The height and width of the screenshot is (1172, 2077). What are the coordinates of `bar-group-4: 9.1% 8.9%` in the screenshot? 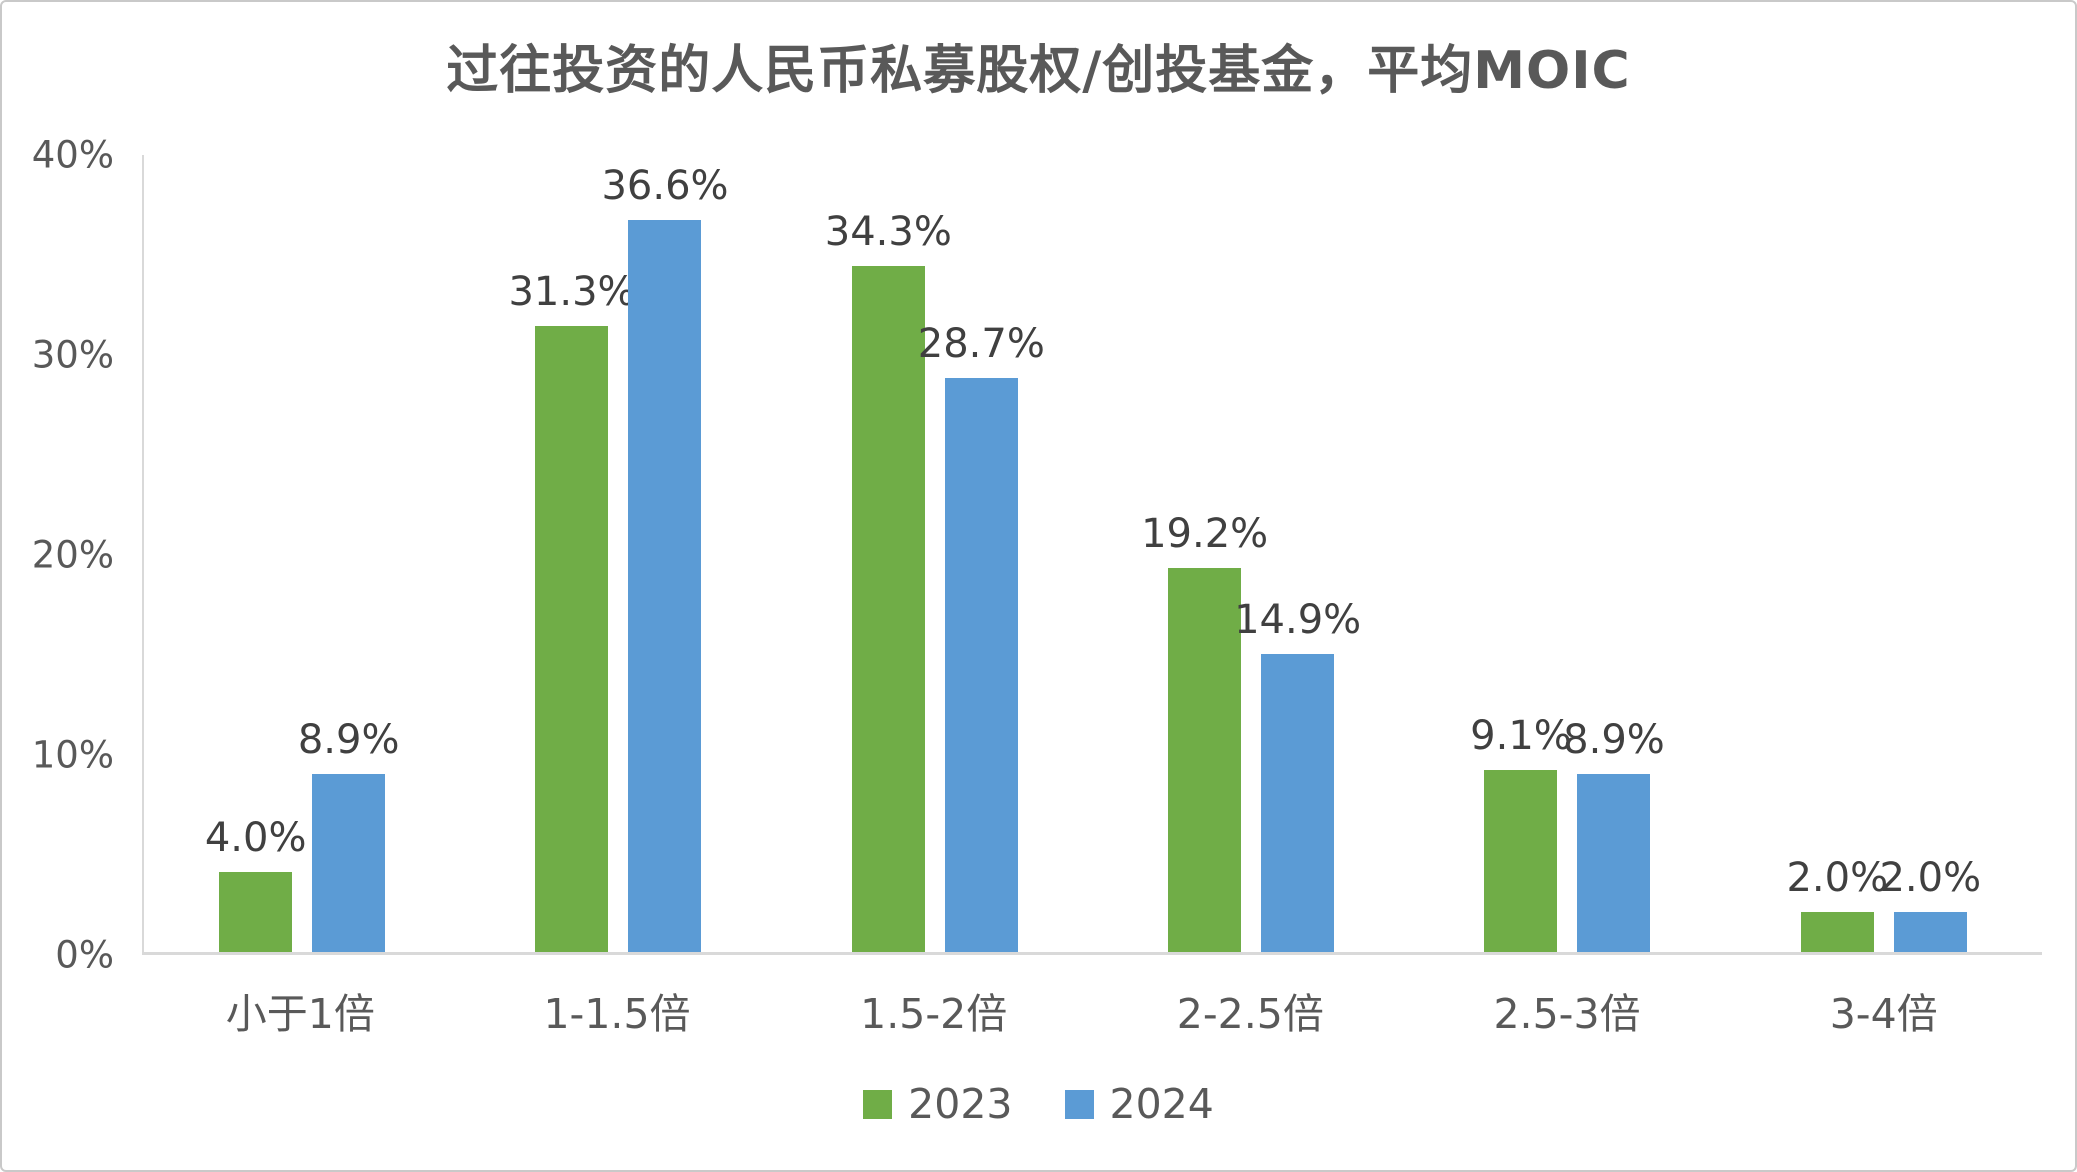 It's located at (1567, 553).